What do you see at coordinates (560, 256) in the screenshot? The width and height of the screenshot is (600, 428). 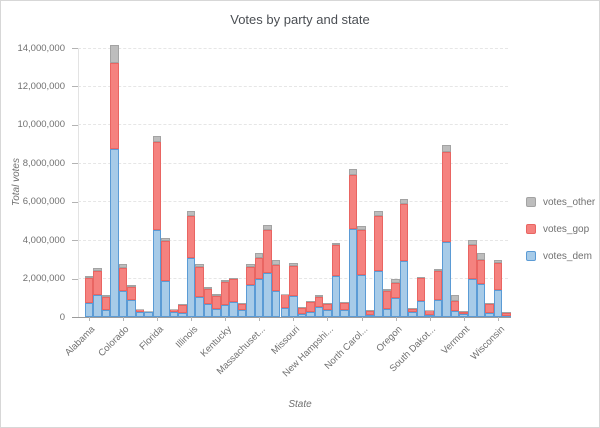 I see `legend-item-votes-dem: votes_dem` at bounding box center [560, 256].